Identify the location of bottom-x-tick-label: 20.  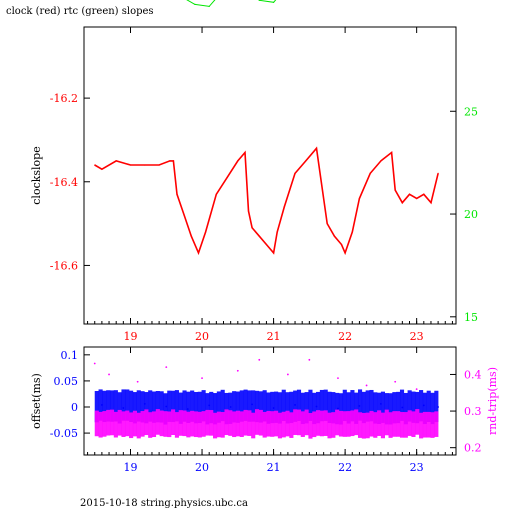
(202, 467).